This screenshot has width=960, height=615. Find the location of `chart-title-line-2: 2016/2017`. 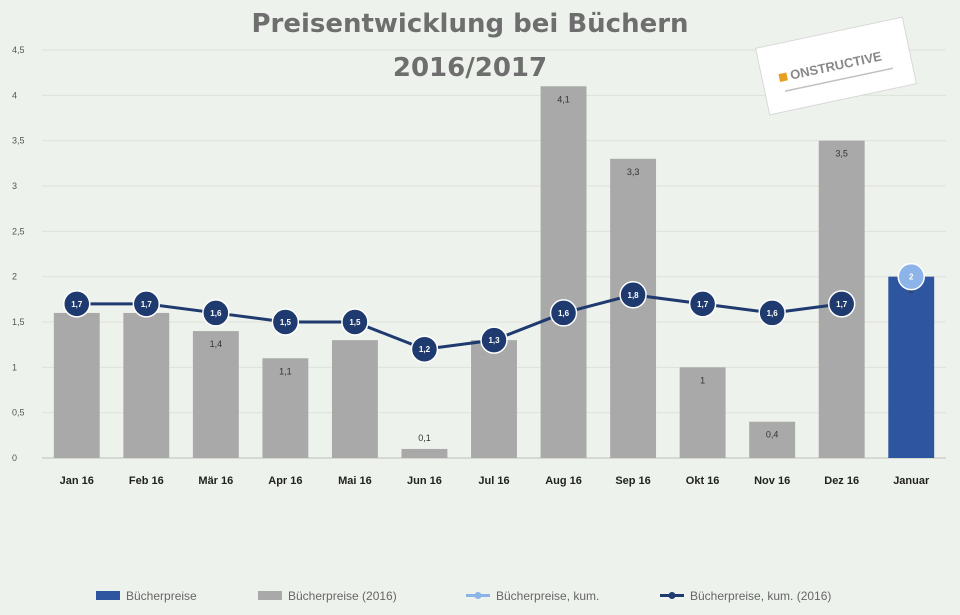

chart-title-line-2: 2016/2017 is located at coordinates (470, 68).